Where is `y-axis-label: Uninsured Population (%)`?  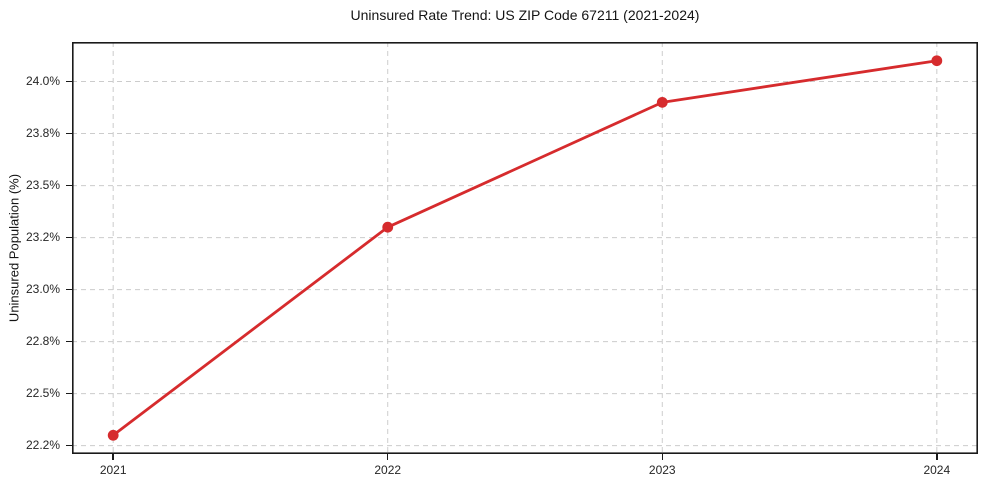
y-axis-label: Uninsured Population (%) is located at coordinates (14, 248).